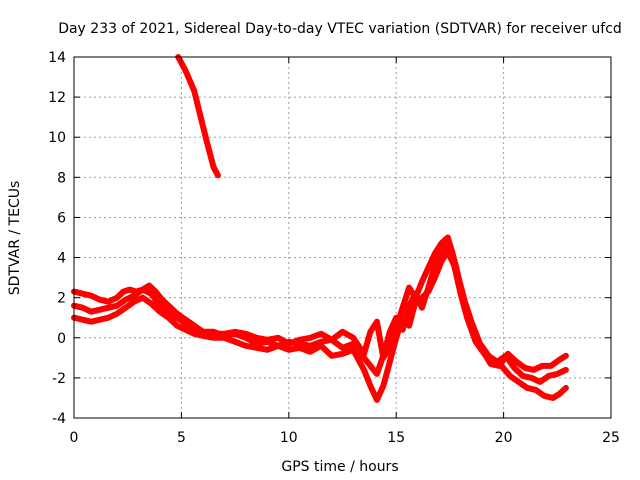  Describe the element at coordinates (59, 379) in the screenshot. I see `y-tick-label: -2` at that location.